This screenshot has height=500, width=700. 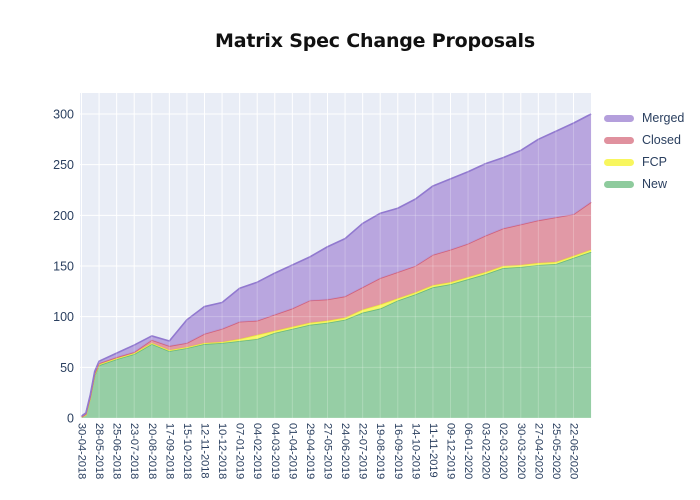 I want to click on x-tick-label: 24-06-2019, so click(x=345, y=451).